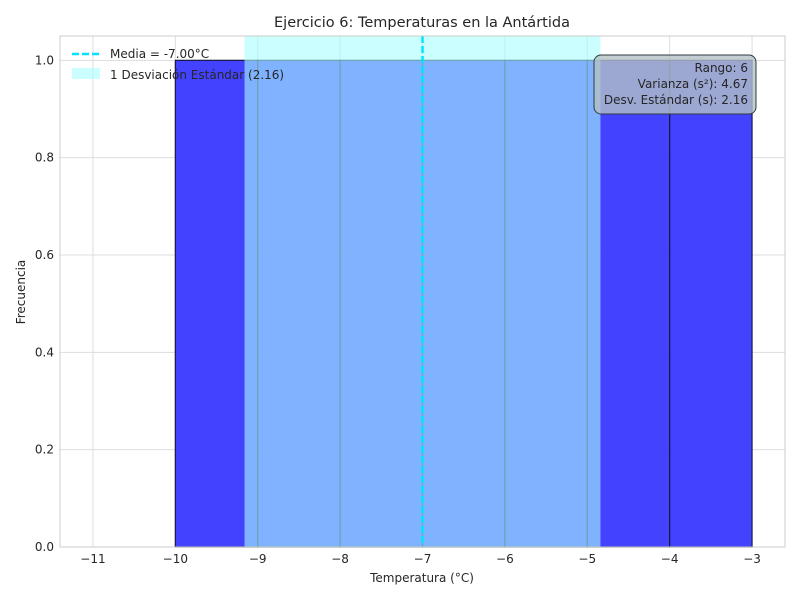 The height and width of the screenshot is (600, 800). I want to click on stats-variance: Varianza (s²): 4.67, so click(693, 84).